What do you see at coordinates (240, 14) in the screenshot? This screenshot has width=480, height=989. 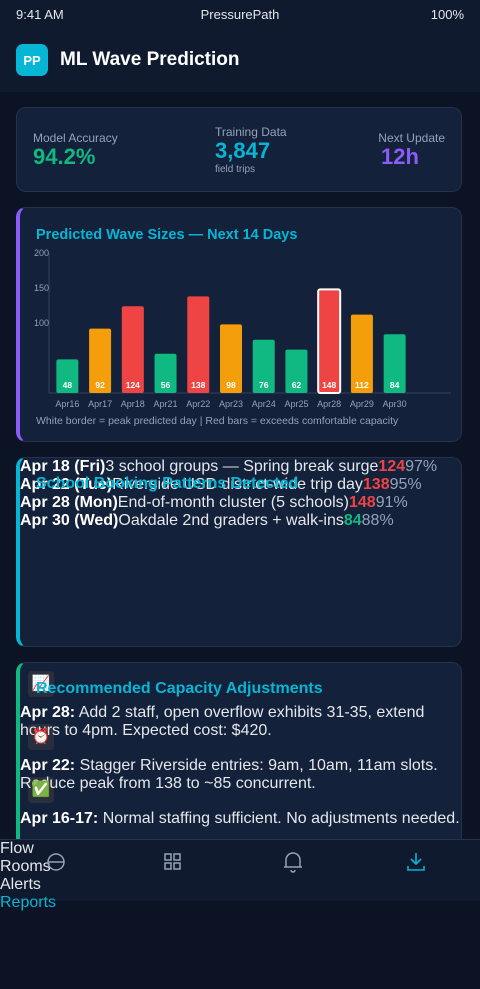 I see `status-app: PressurePath` at bounding box center [240, 14].